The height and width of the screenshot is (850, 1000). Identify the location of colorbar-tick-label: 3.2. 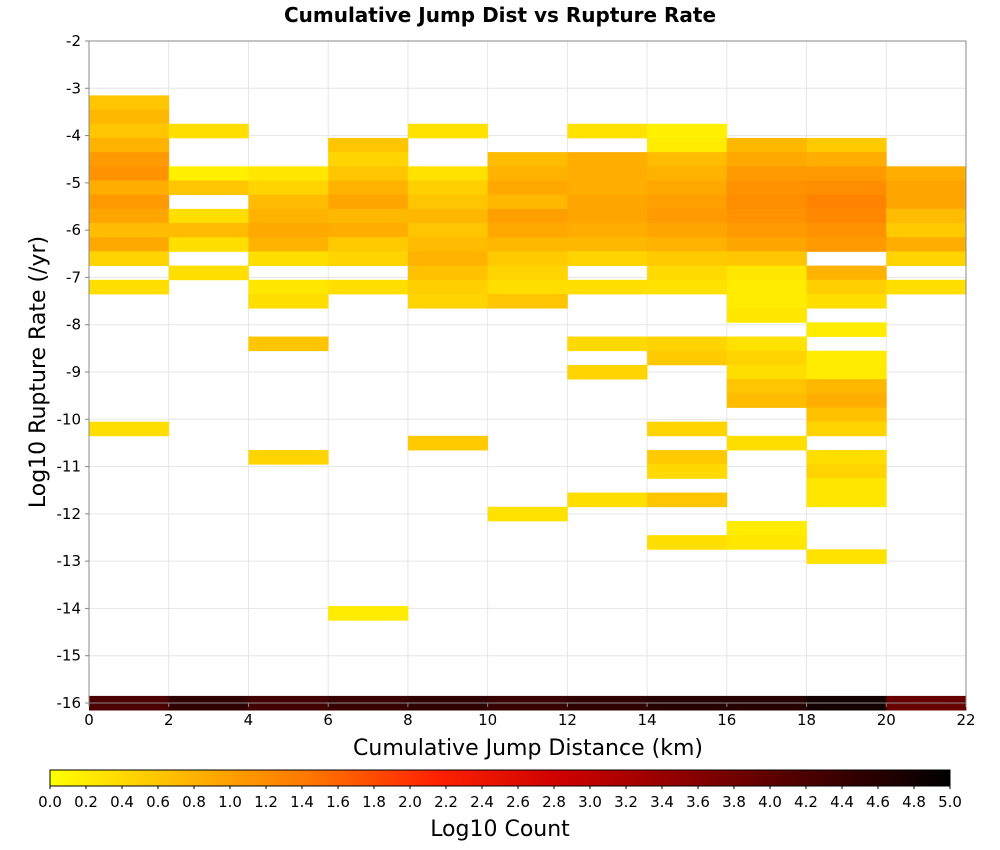
(626, 802).